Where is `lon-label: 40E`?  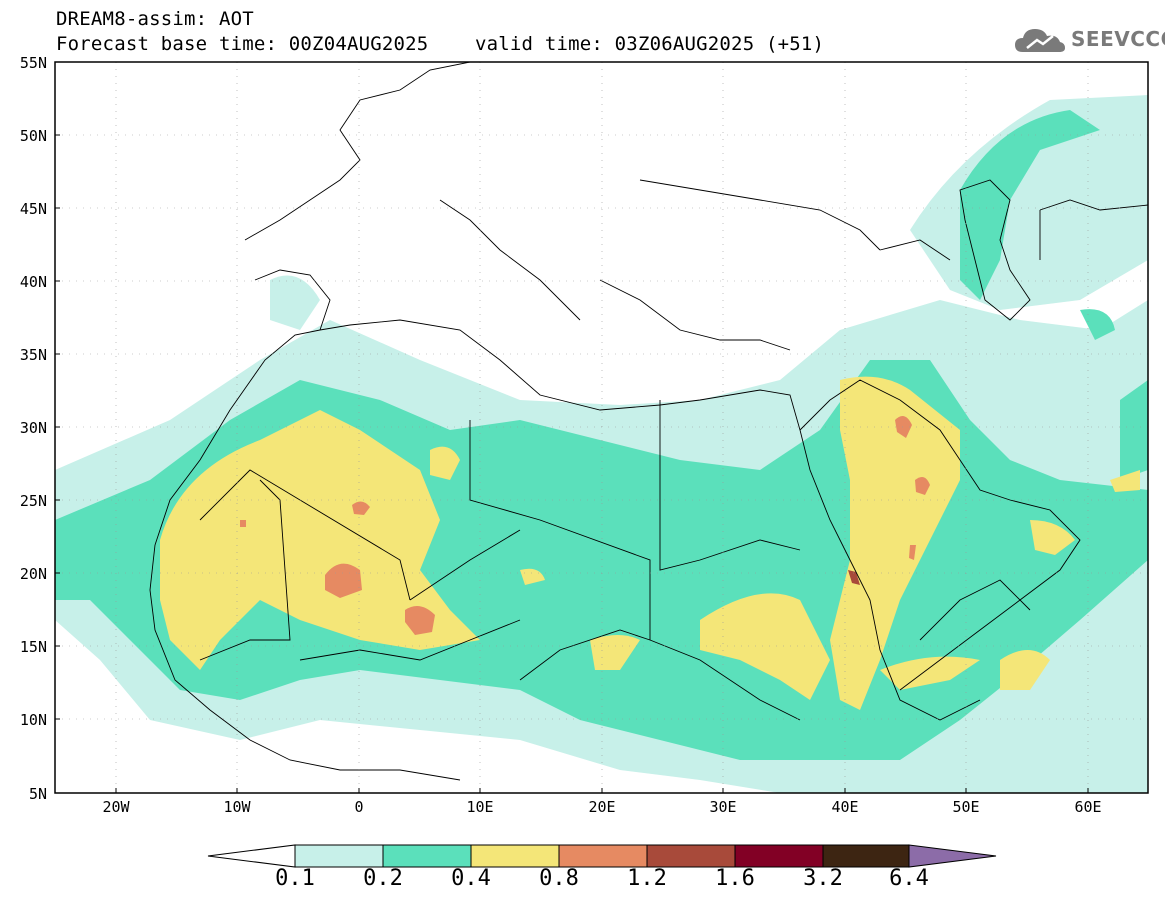 lon-label: 40E is located at coordinates (844, 807).